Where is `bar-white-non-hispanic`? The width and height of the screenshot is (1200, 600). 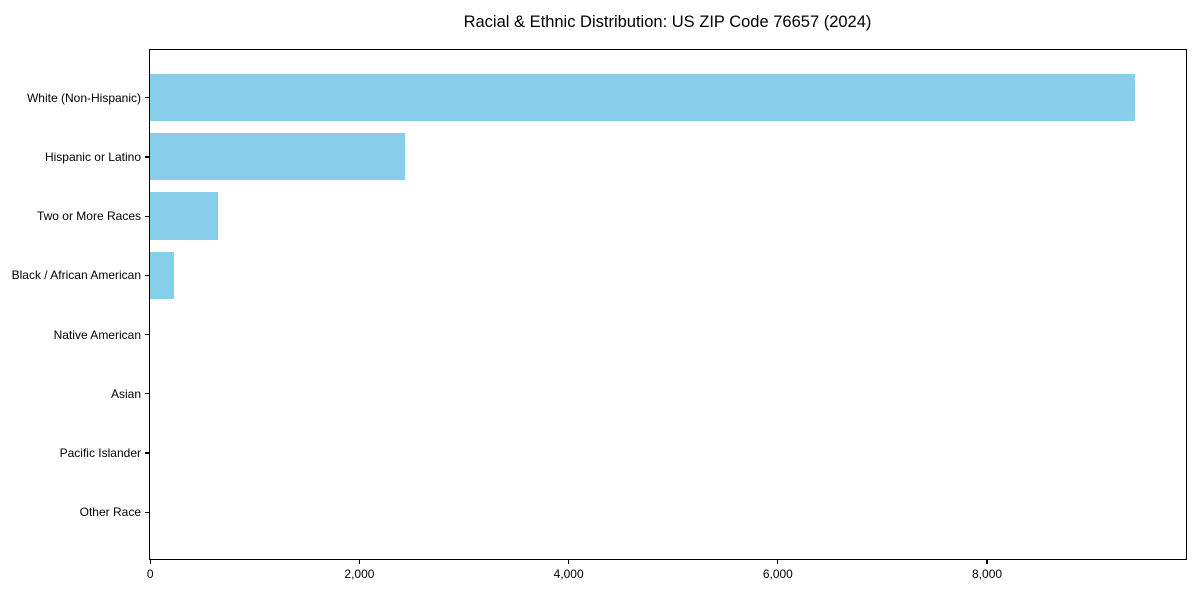 bar-white-non-hispanic is located at coordinates (643, 97).